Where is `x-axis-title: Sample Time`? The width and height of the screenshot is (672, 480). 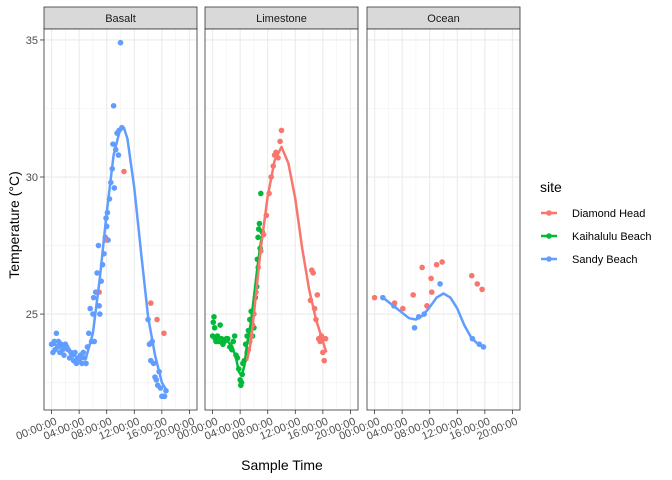
x-axis-title: Sample Time is located at coordinates (282, 465).